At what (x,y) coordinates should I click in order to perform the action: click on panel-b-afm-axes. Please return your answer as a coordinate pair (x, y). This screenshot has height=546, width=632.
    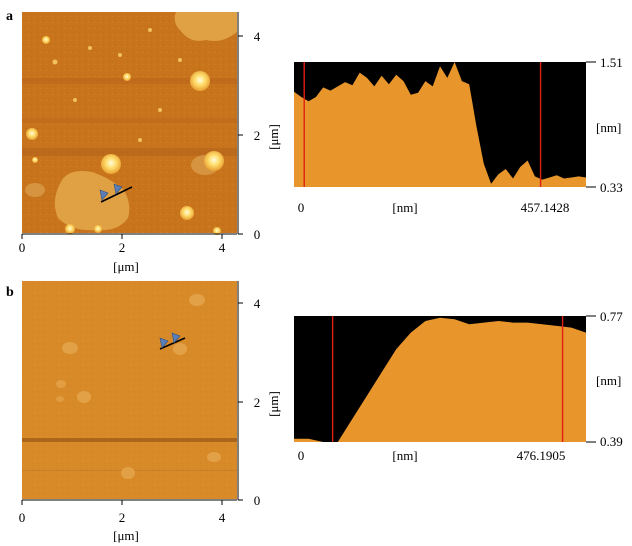
    Looking at the image, I should click on (132, 393).